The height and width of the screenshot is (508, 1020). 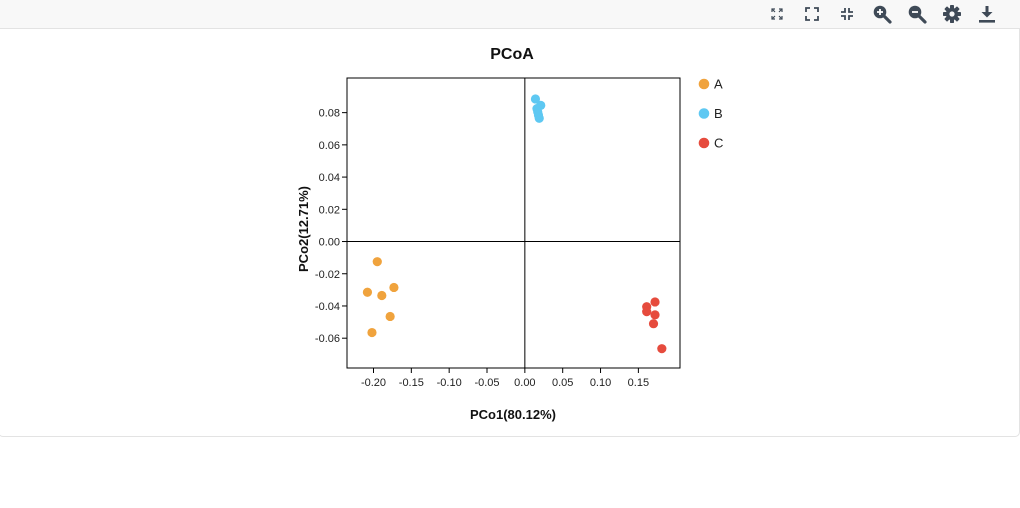 I want to click on x-tick-label: -0.15, so click(x=411, y=383).